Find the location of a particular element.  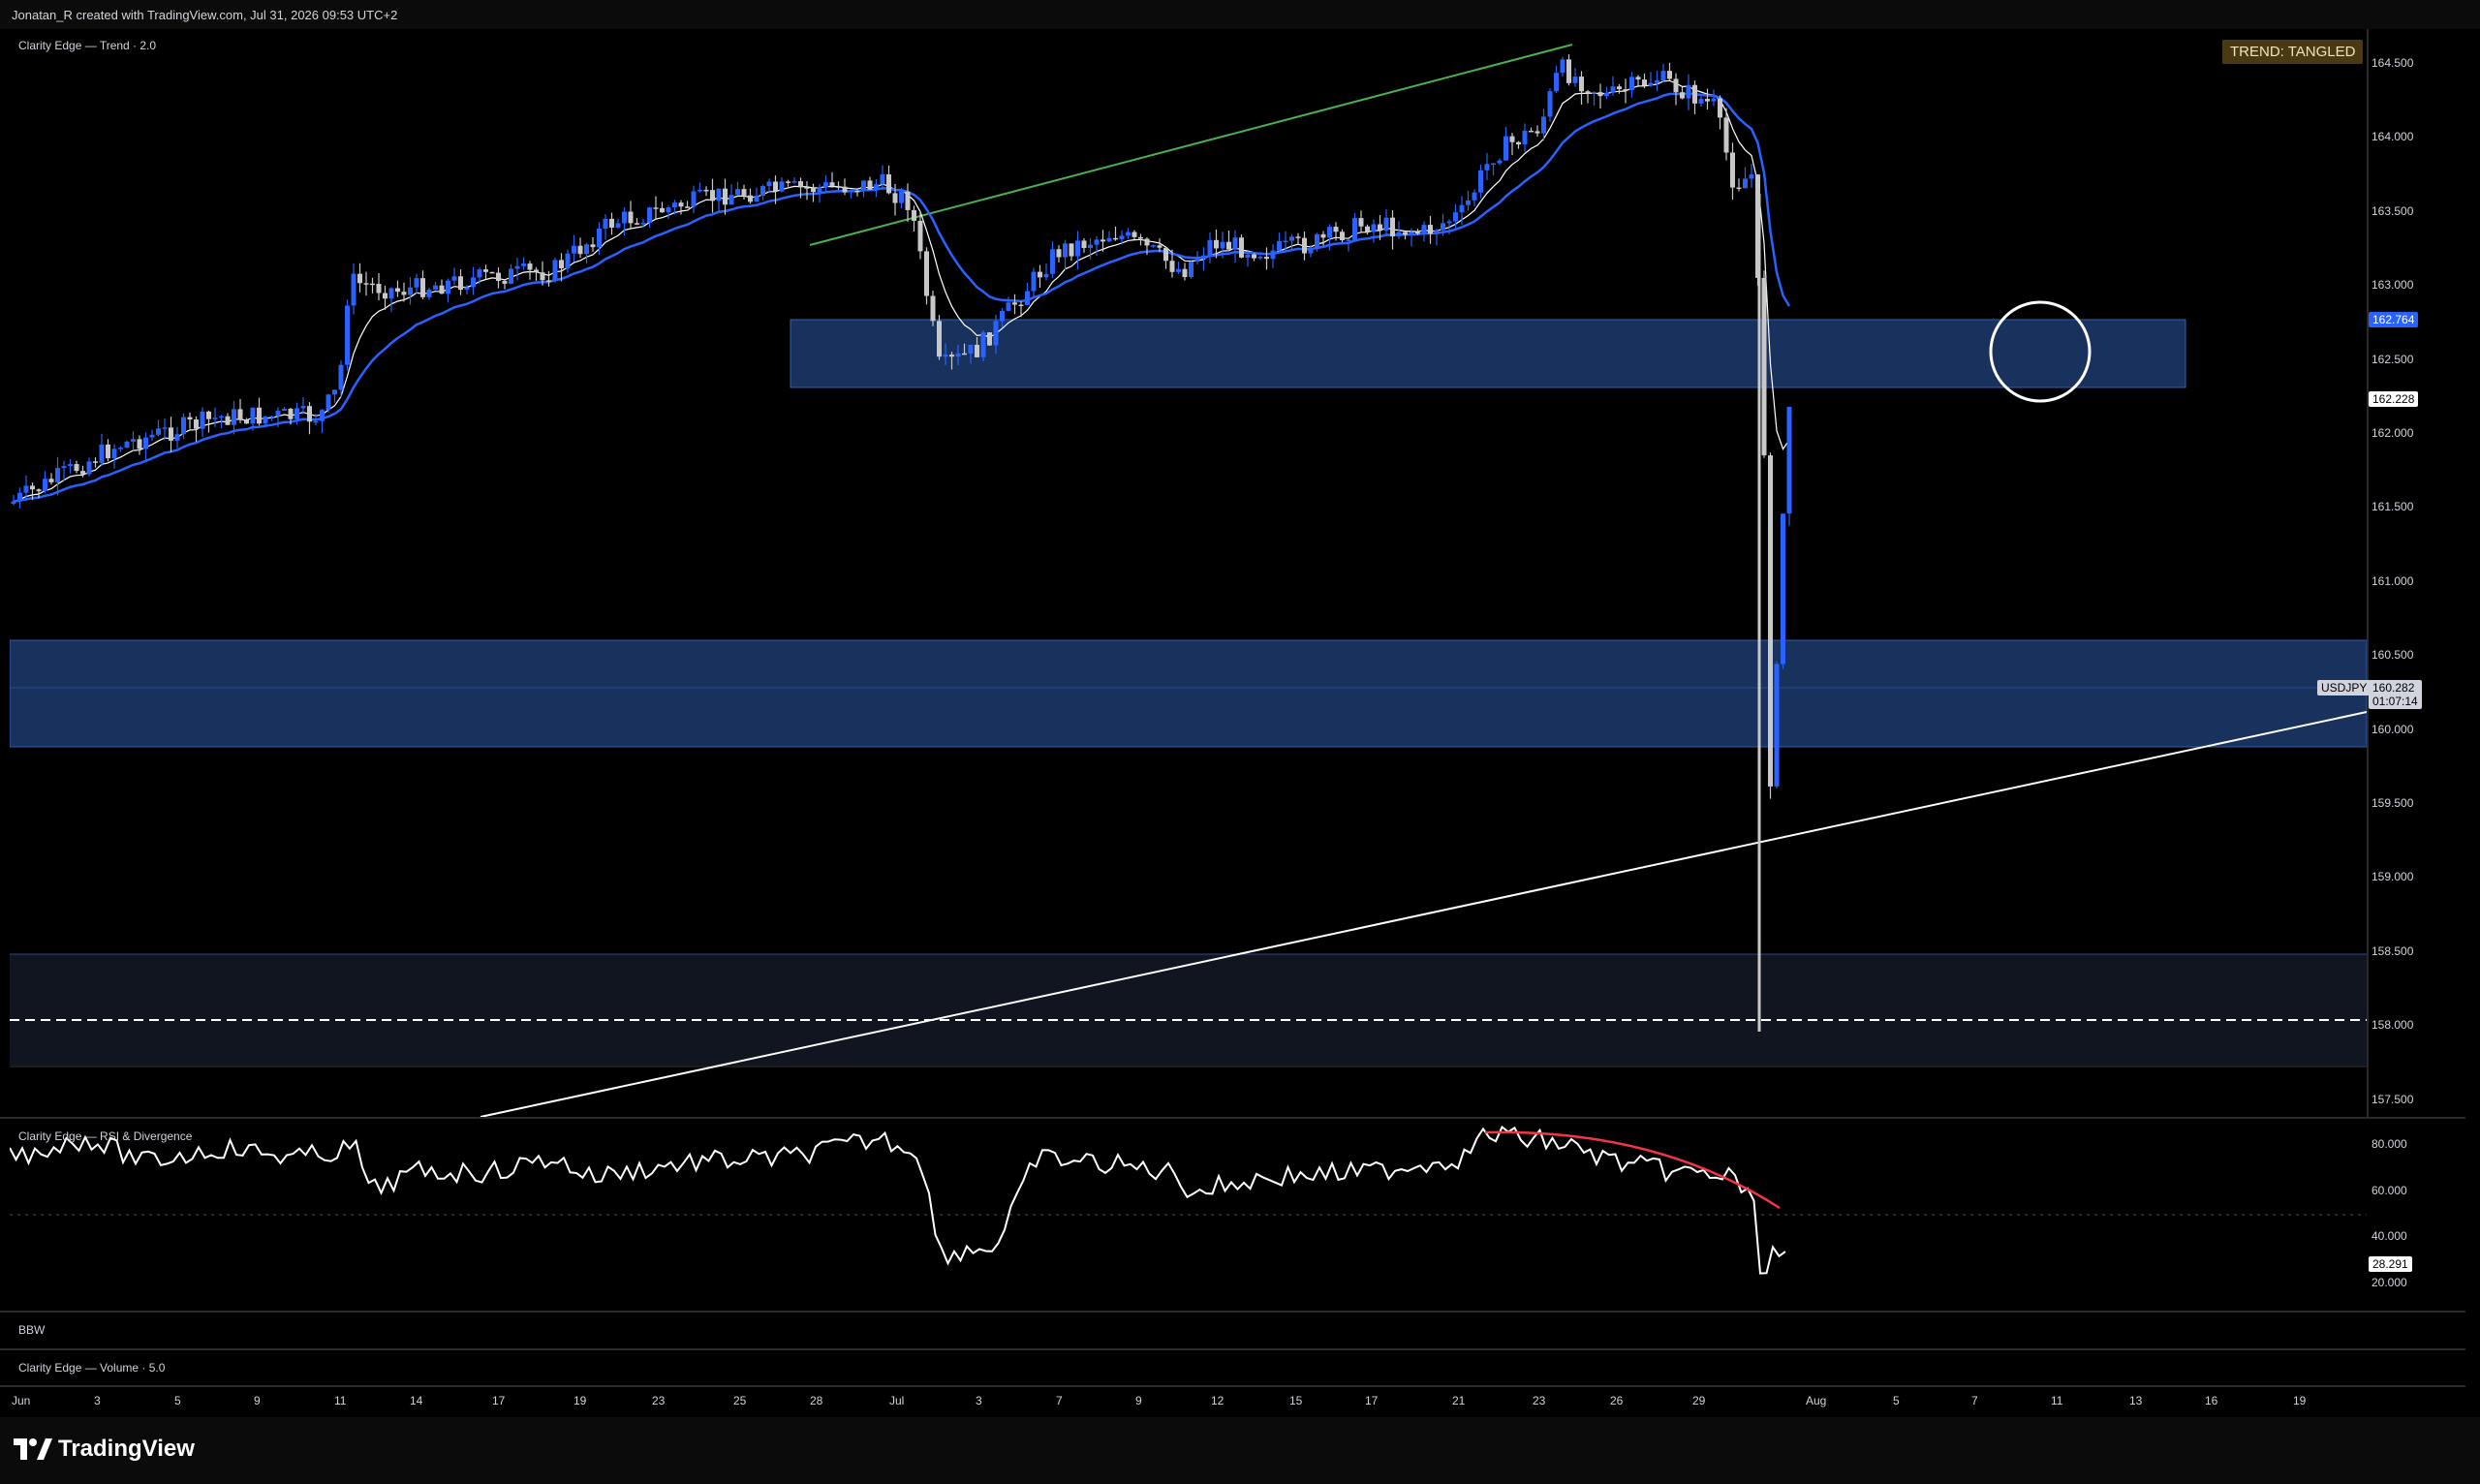

green-trendline is located at coordinates (1191, 145).